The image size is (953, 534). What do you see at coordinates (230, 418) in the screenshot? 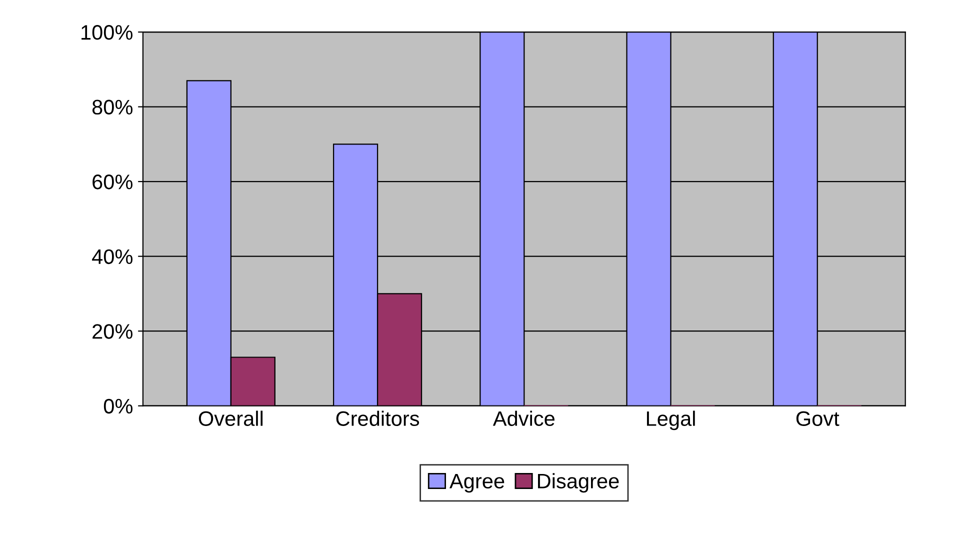
I see `x-tick-label: Overall` at bounding box center [230, 418].